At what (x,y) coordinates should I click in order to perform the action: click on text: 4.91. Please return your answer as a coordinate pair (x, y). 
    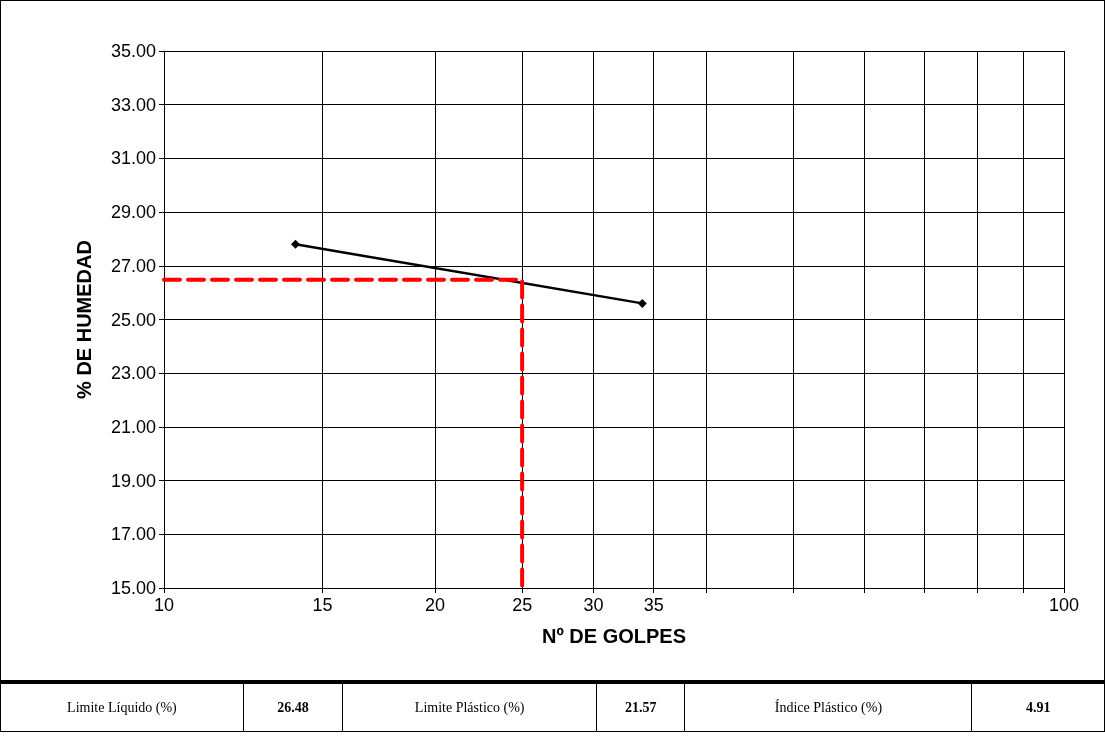
    Looking at the image, I should click on (1038, 707).